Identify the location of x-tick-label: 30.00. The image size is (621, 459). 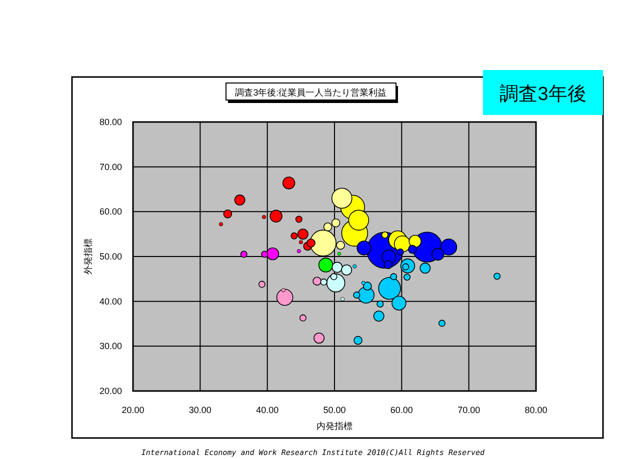
(200, 410).